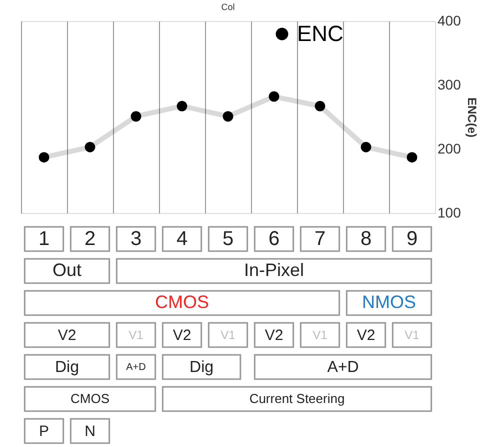 This screenshot has height=447, width=500. I want to click on y-tick-label: 100, so click(450, 212).